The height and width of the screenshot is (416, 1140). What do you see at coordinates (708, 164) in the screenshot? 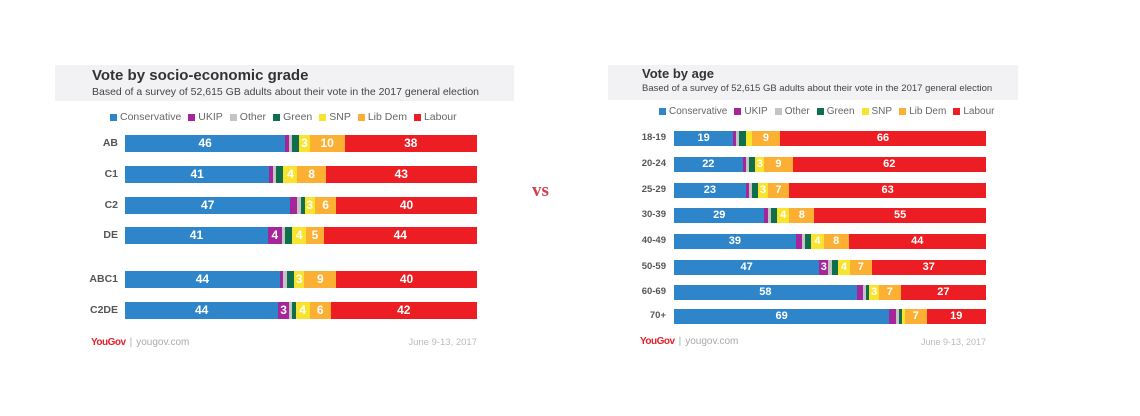
I see `data-label: 22` at bounding box center [708, 164].